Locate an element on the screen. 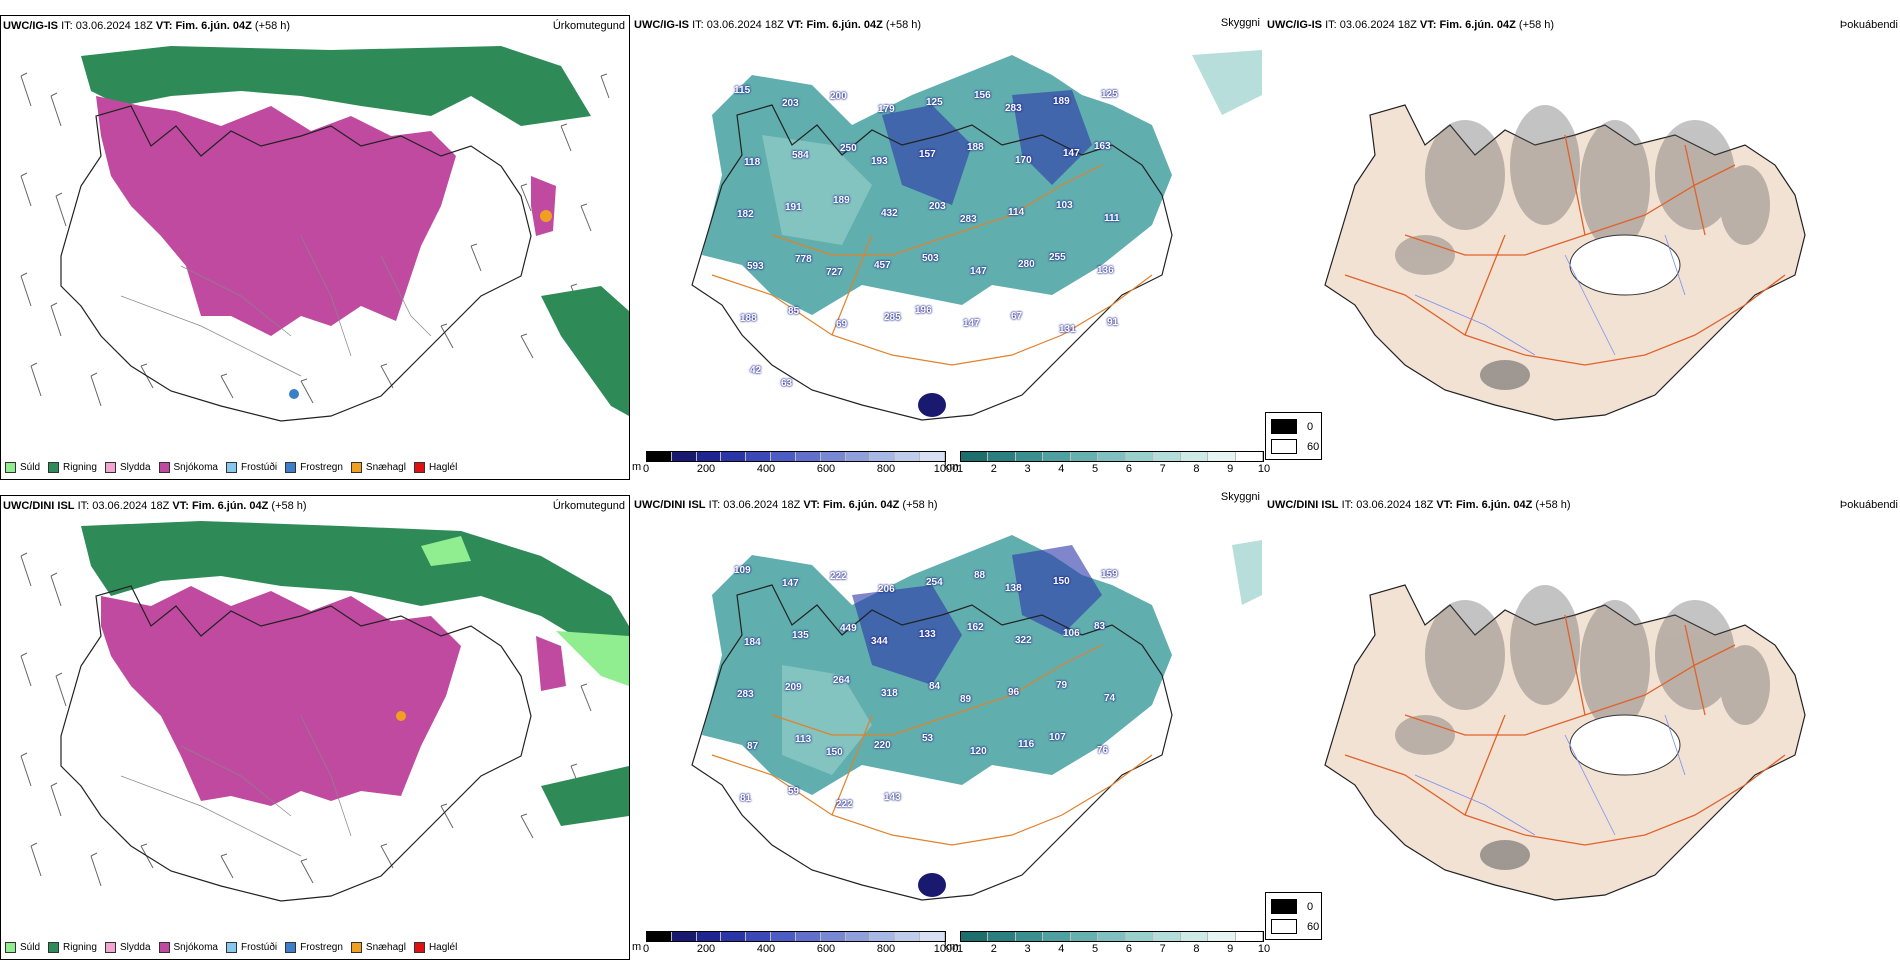 The width and height of the screenshot is (1900, 960). height-label: 727 is located at coordinates (834, 272).